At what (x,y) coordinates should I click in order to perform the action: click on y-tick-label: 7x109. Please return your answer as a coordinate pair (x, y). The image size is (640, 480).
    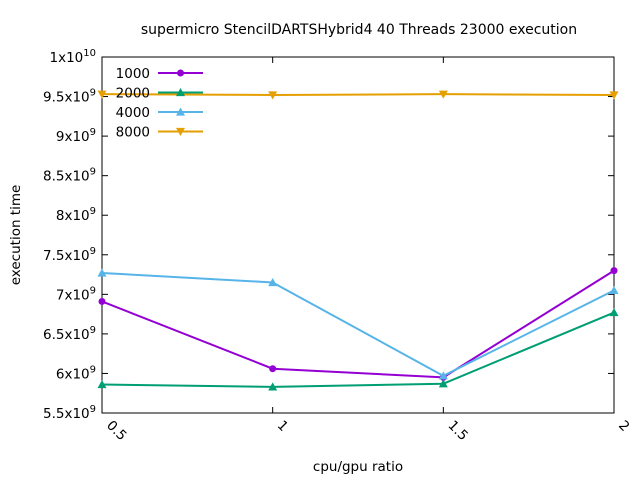
    Looking at the image, I should click on (76, 294).